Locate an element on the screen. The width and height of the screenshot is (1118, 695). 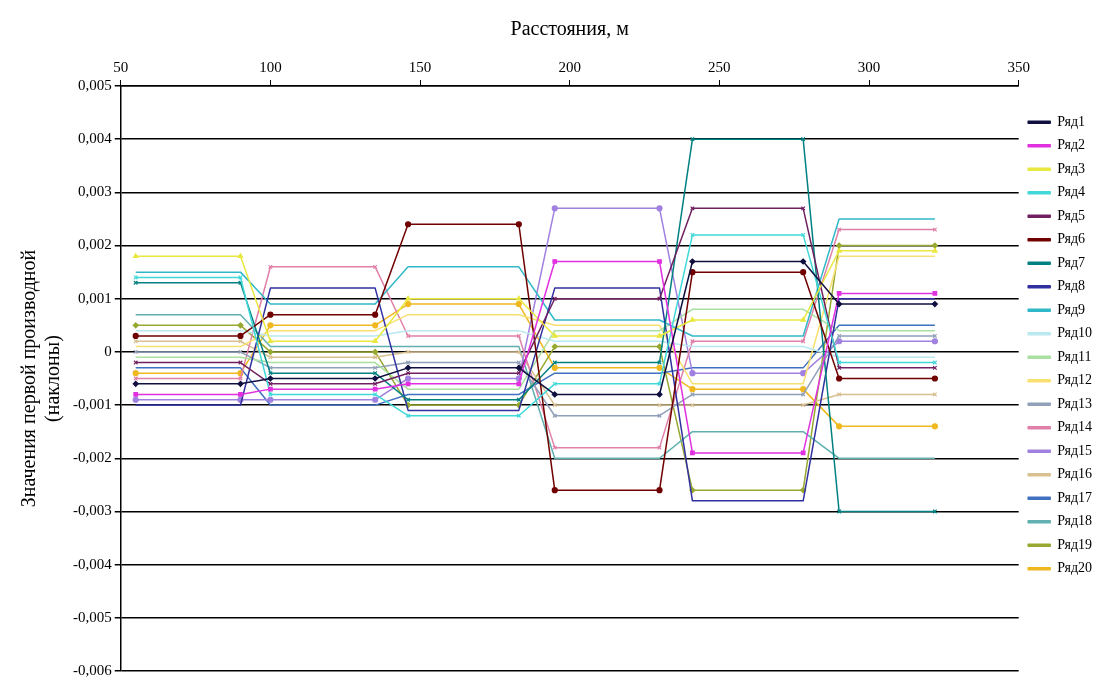
legend-label: Ряд13 is located at coordinates (1075, 403).